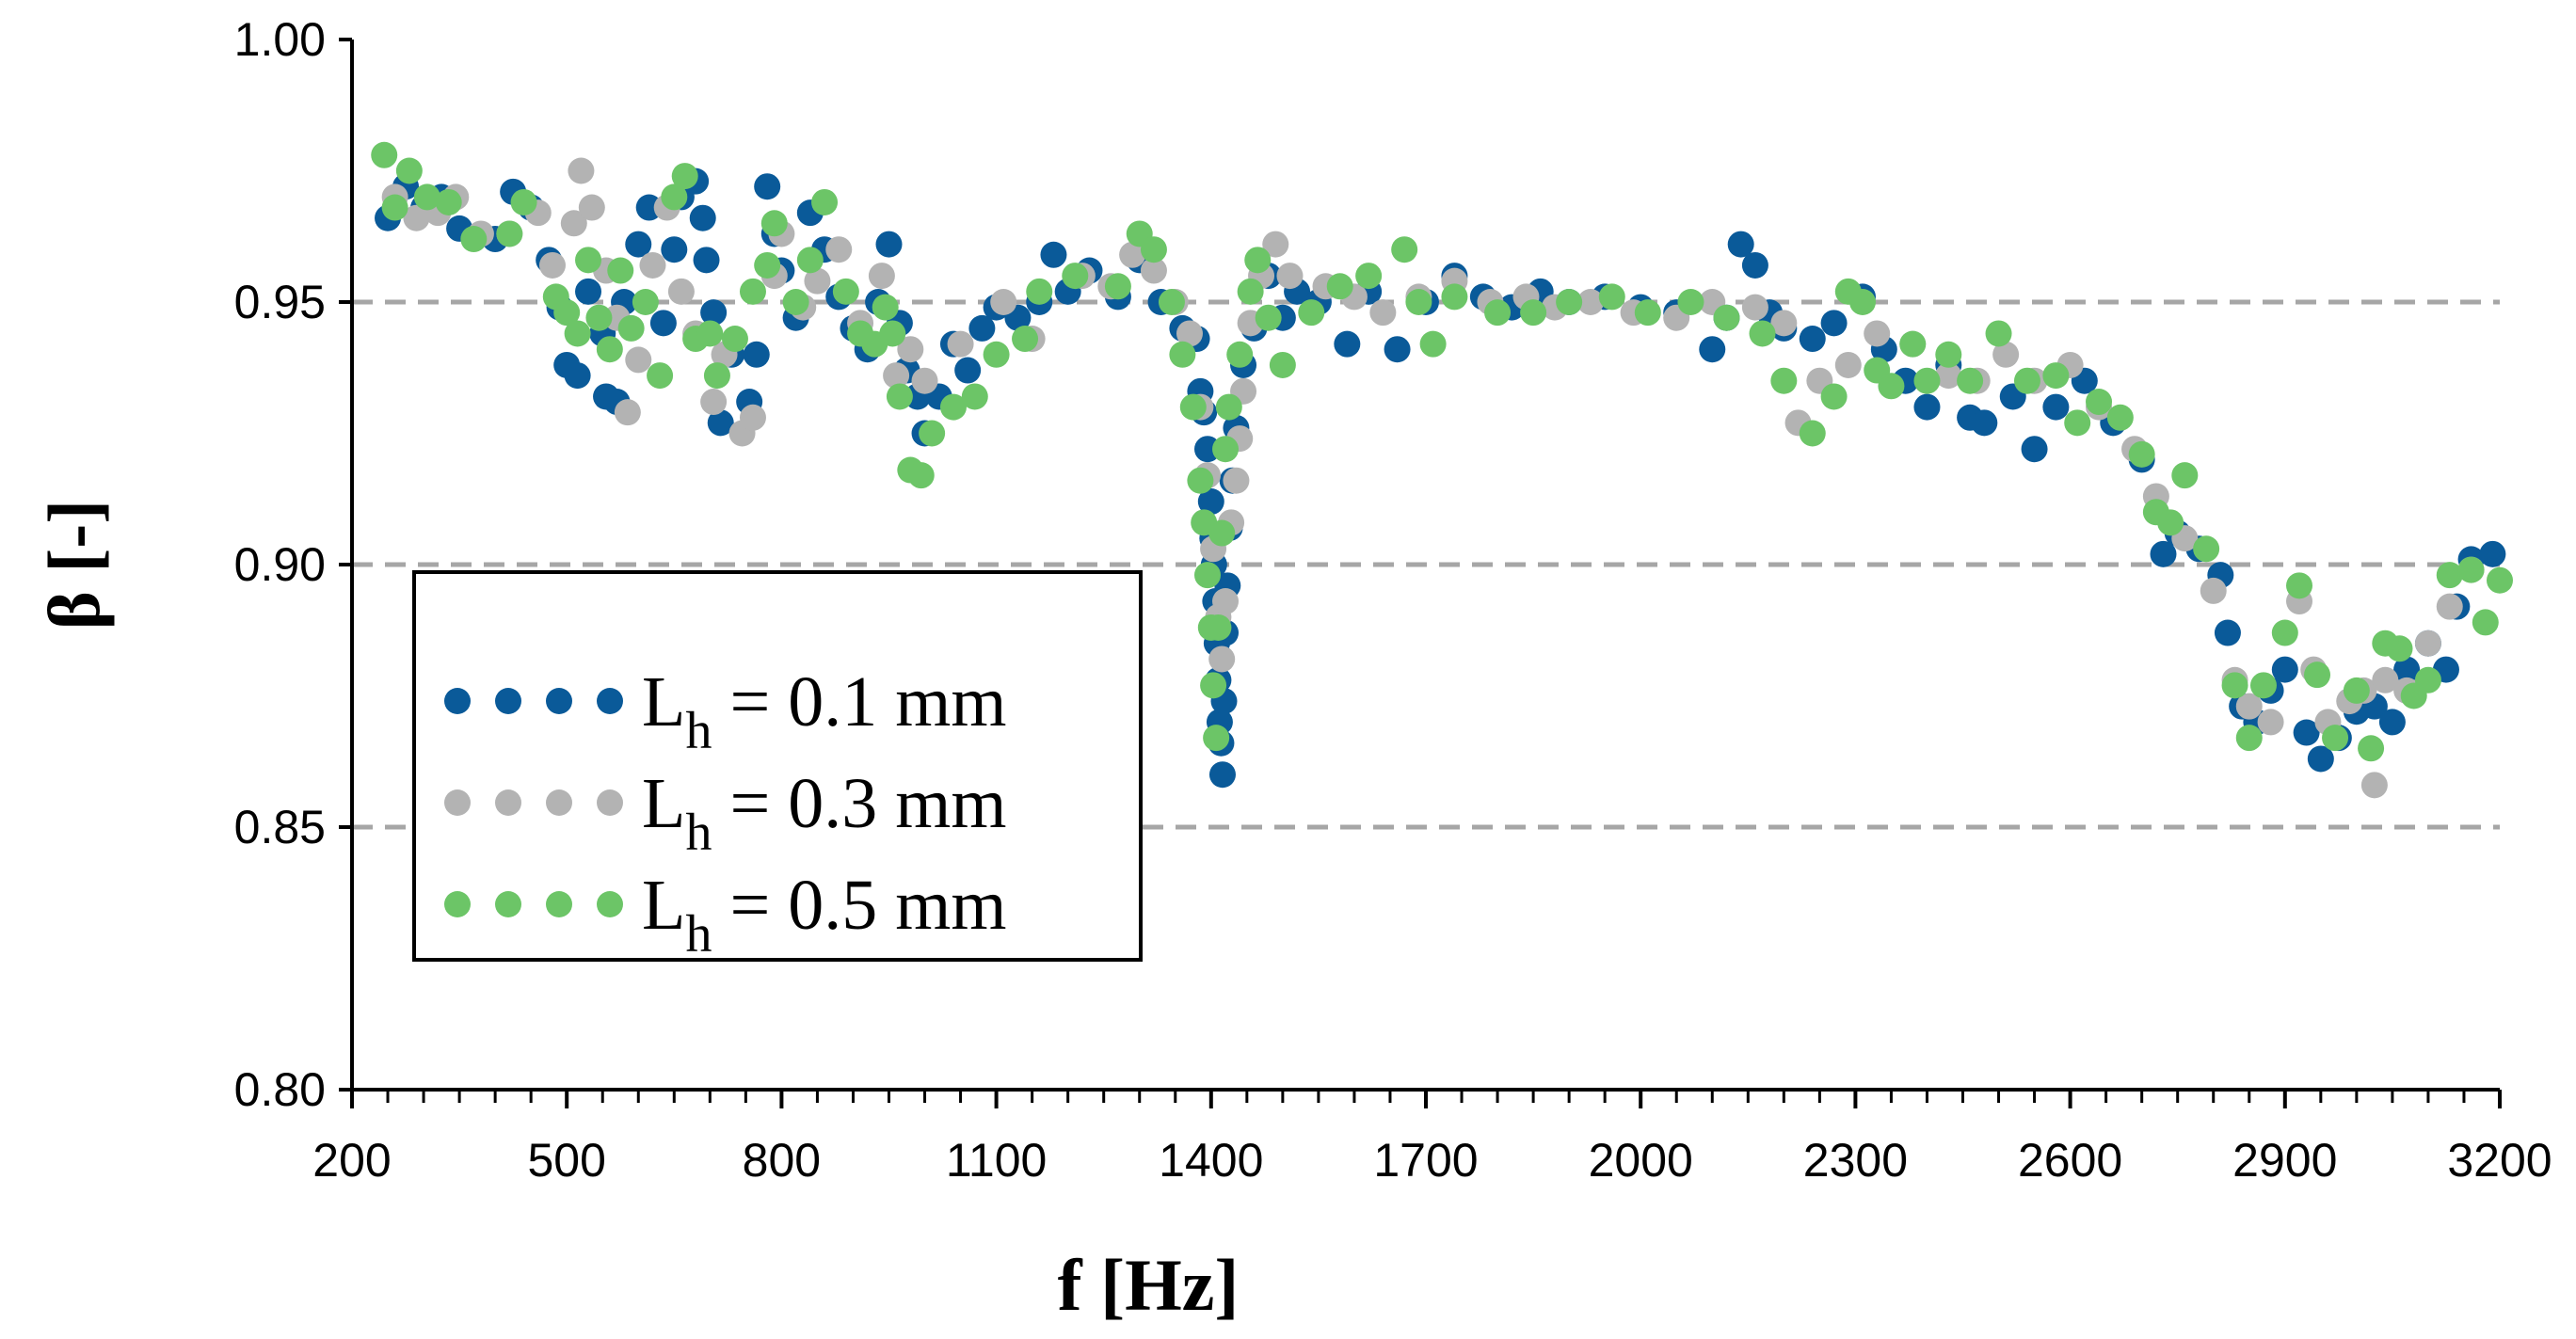  I want to click on x-tick-label: 2000, so click(1641, 1160).